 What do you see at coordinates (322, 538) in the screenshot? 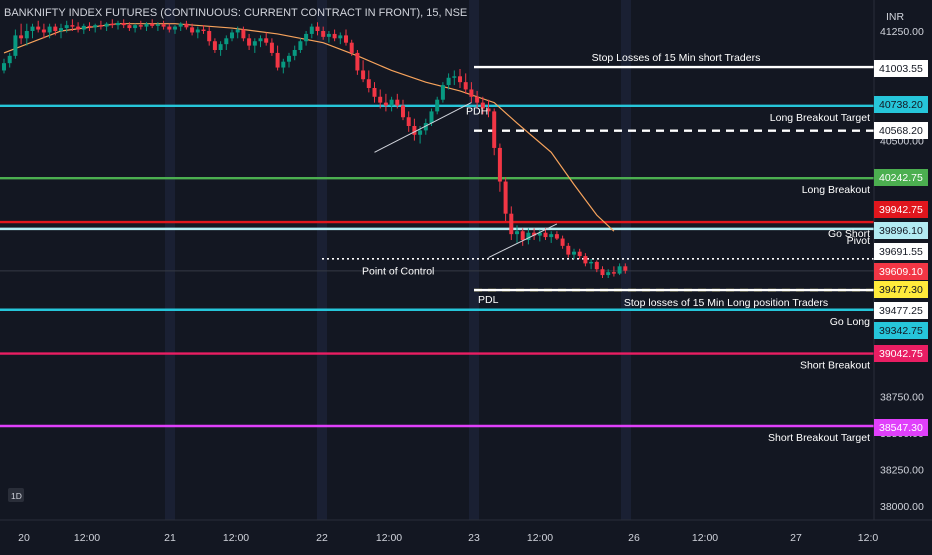
I see `x-tick-label: 22` at bounding box center [322, 538].